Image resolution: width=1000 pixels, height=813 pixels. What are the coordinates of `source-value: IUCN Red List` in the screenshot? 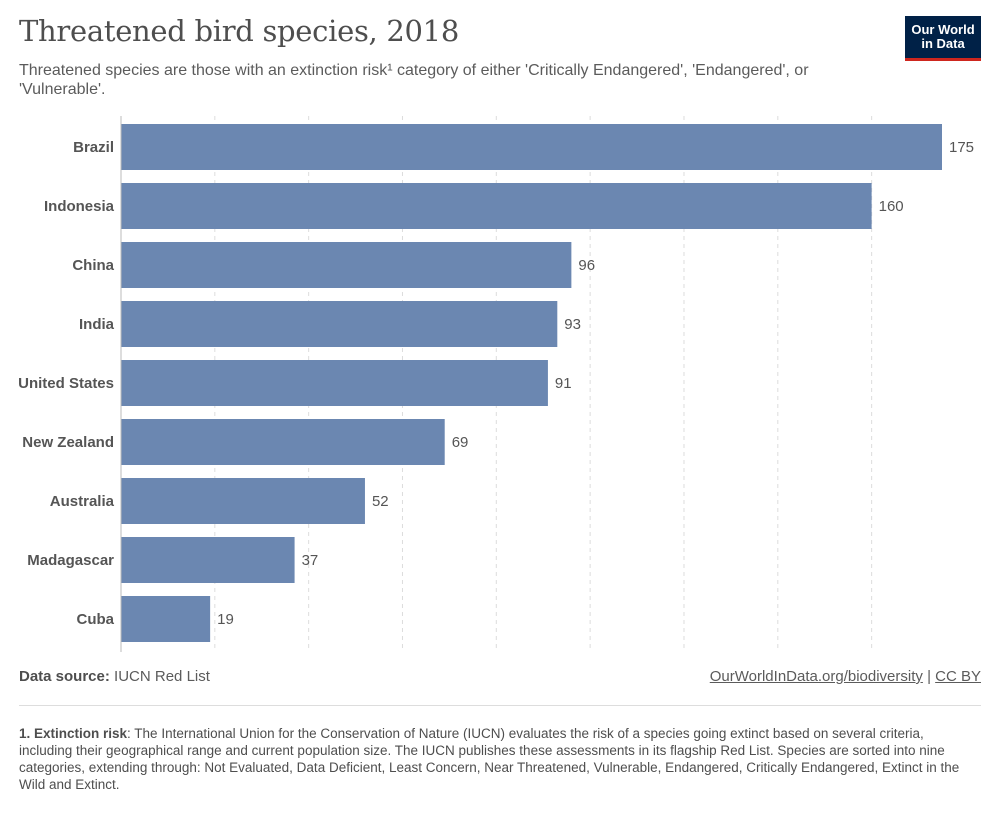 It's located at (162, 676).